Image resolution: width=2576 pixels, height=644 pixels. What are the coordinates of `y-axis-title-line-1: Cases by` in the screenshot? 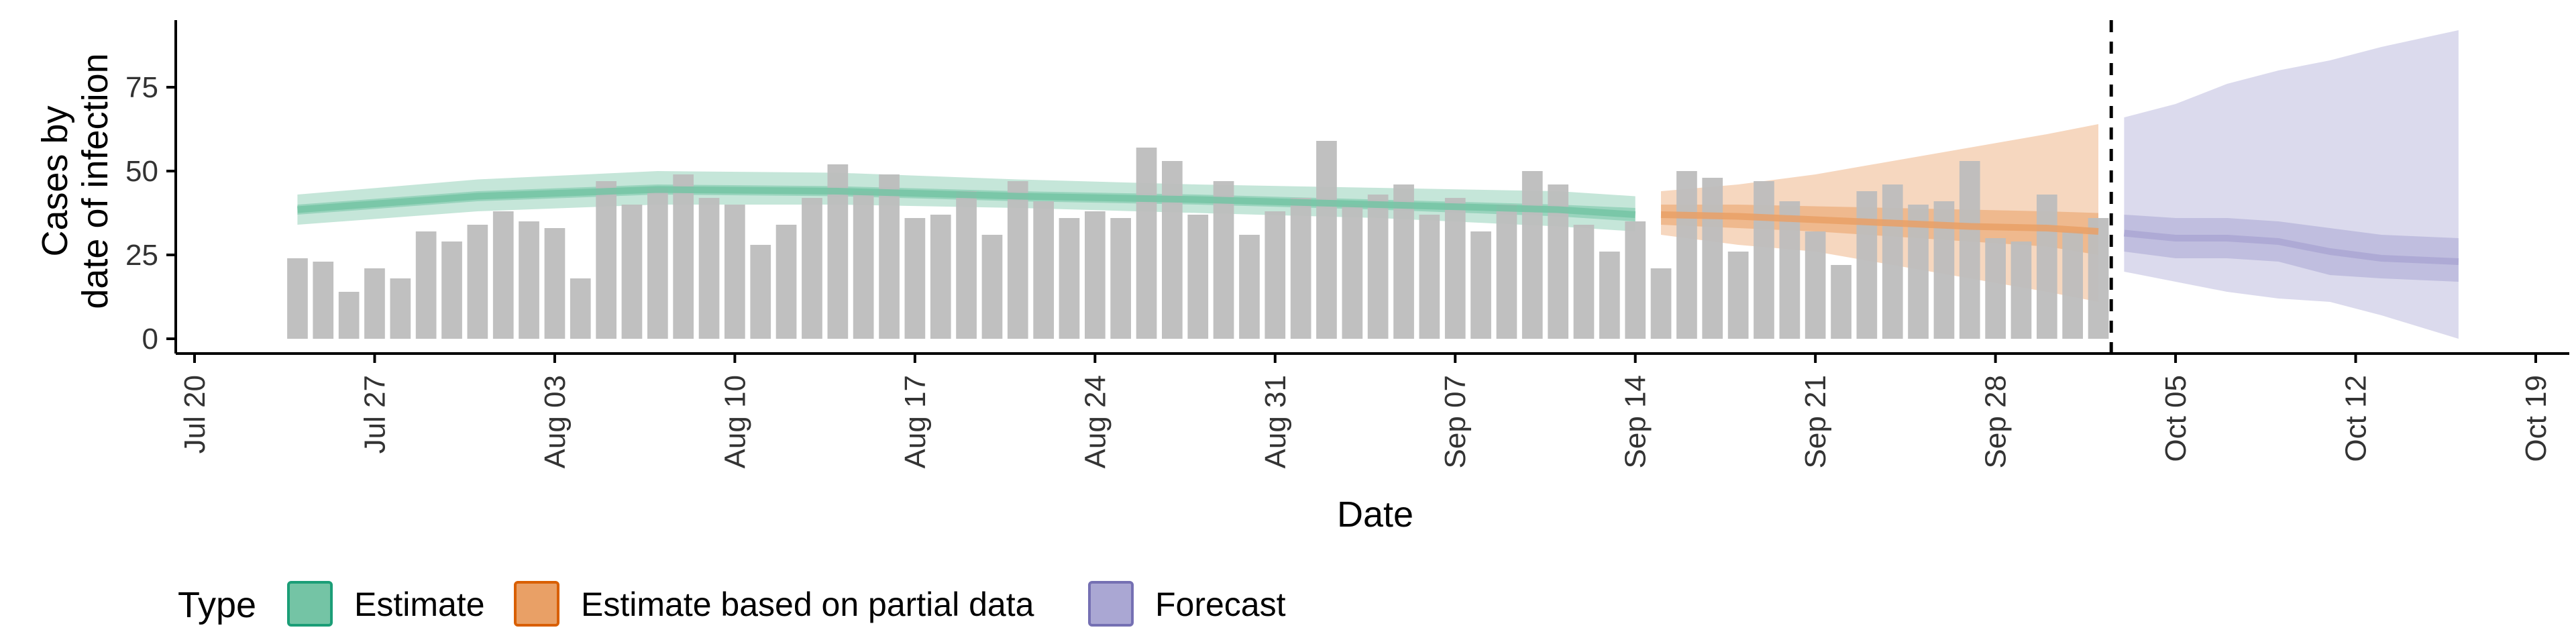 It's located at (55, 180).